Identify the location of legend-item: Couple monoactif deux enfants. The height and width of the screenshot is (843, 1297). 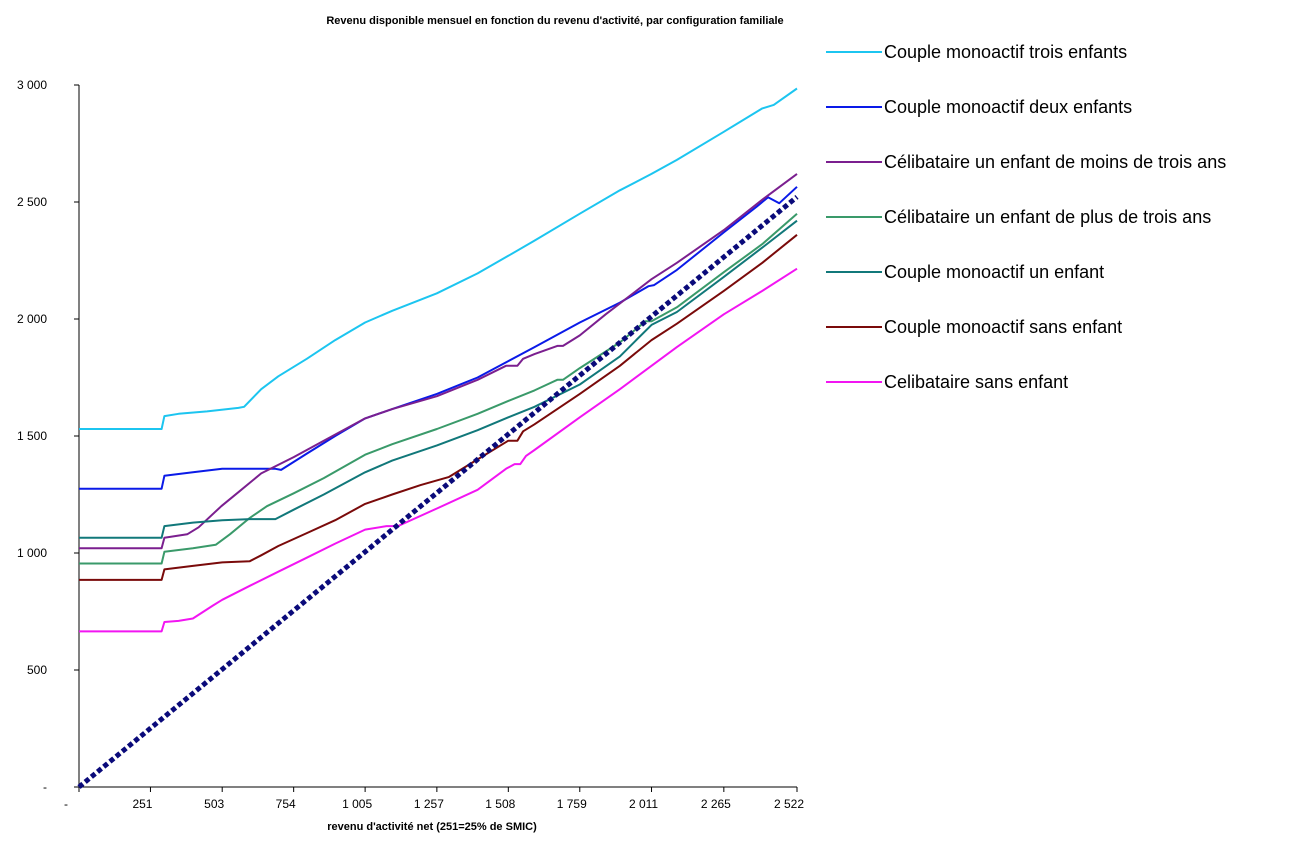
(979, 107).